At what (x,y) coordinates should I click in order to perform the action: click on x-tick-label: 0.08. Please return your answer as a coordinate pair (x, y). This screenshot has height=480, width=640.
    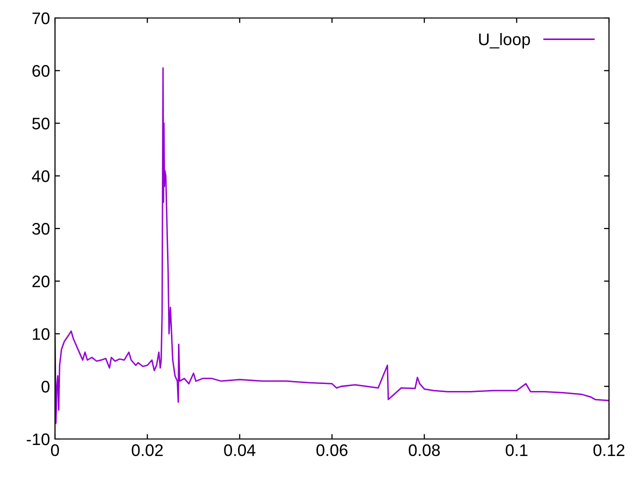
    Looking at the image, I should click on (424, 450).